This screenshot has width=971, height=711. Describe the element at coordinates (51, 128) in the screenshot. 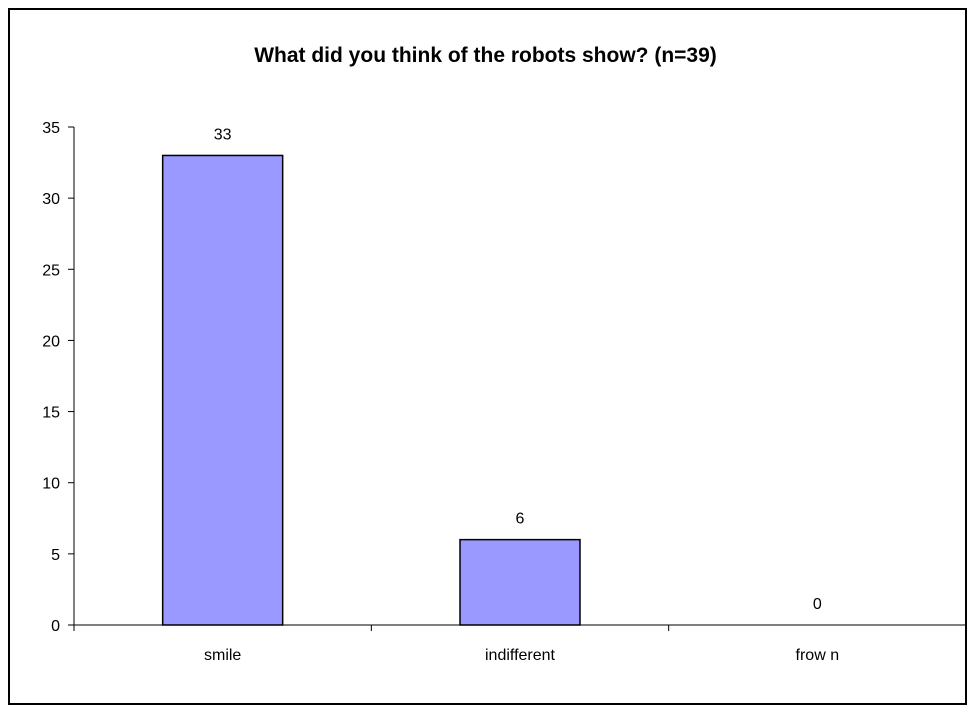

I see `y-tick-label: 35` at that location.